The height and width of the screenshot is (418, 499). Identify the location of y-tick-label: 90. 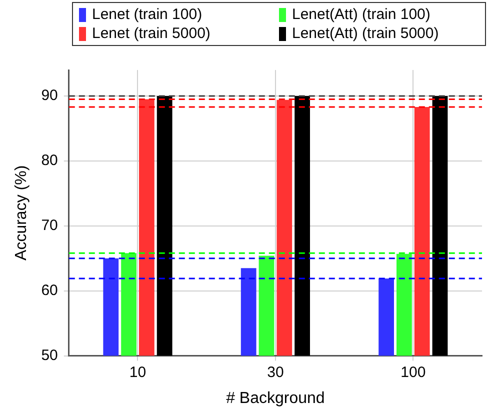
(49, 95).